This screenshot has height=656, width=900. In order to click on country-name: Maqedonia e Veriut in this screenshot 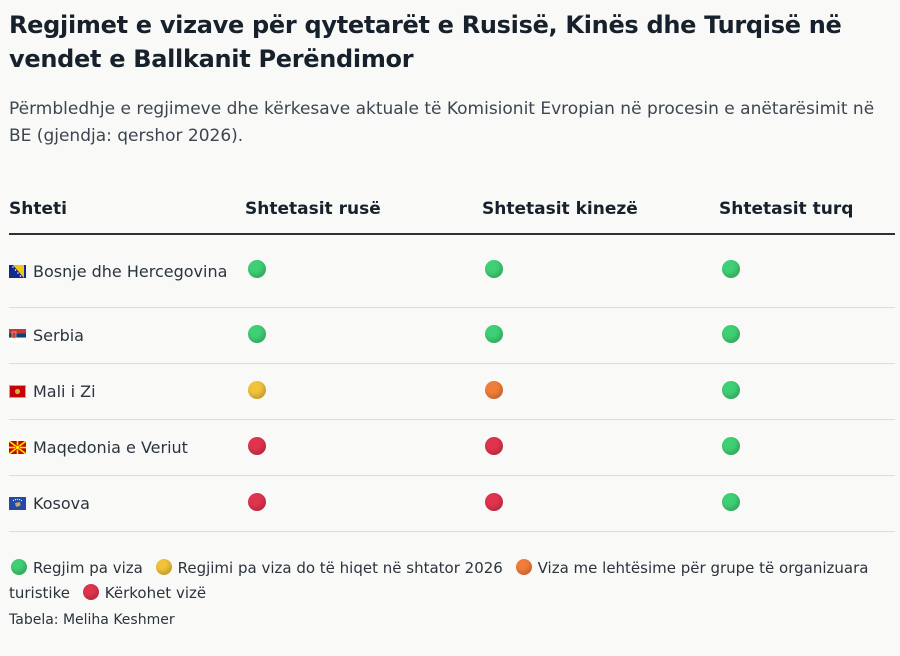, I will do `click(127, 447)`.